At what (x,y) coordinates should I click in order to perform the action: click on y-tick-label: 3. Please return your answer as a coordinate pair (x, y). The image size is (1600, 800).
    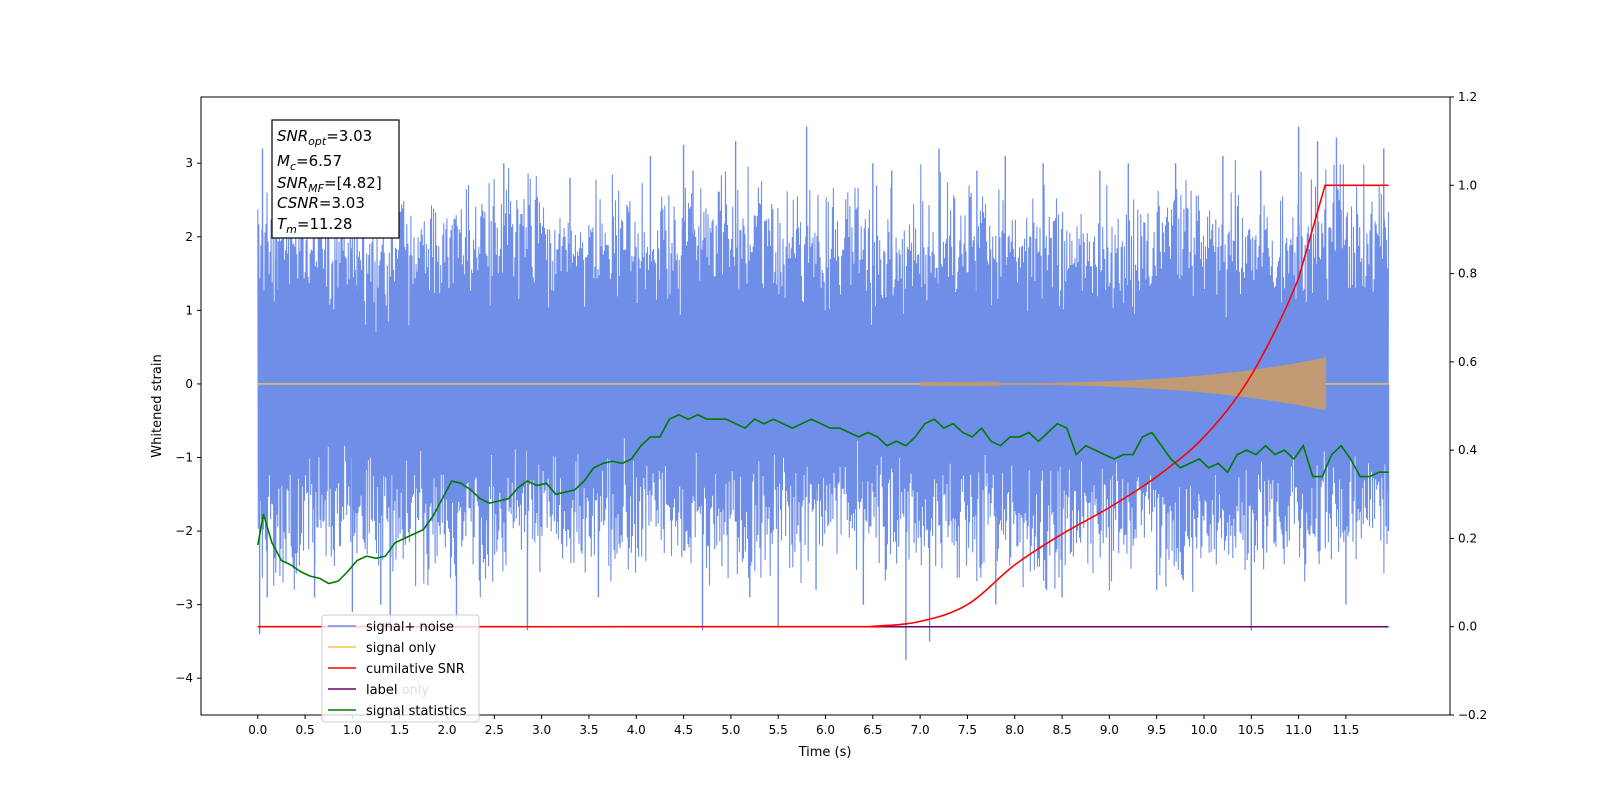
    Looking at the image, I should click on (189, 163).